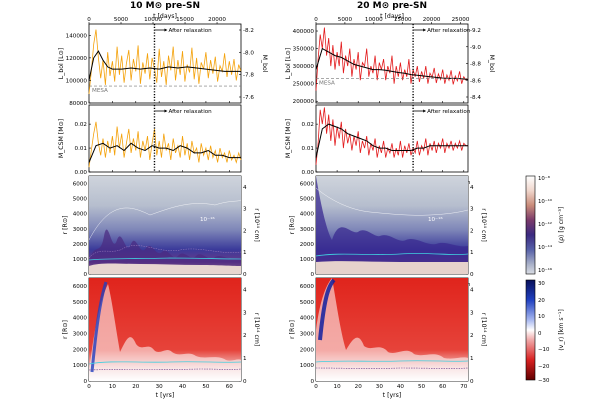 The width and height of the screenshot is (600, 400). What do you see at coordinates (304, 85) in the screenshot?
I see `y-tick-label: 250000` at bounding box center [304, 85].